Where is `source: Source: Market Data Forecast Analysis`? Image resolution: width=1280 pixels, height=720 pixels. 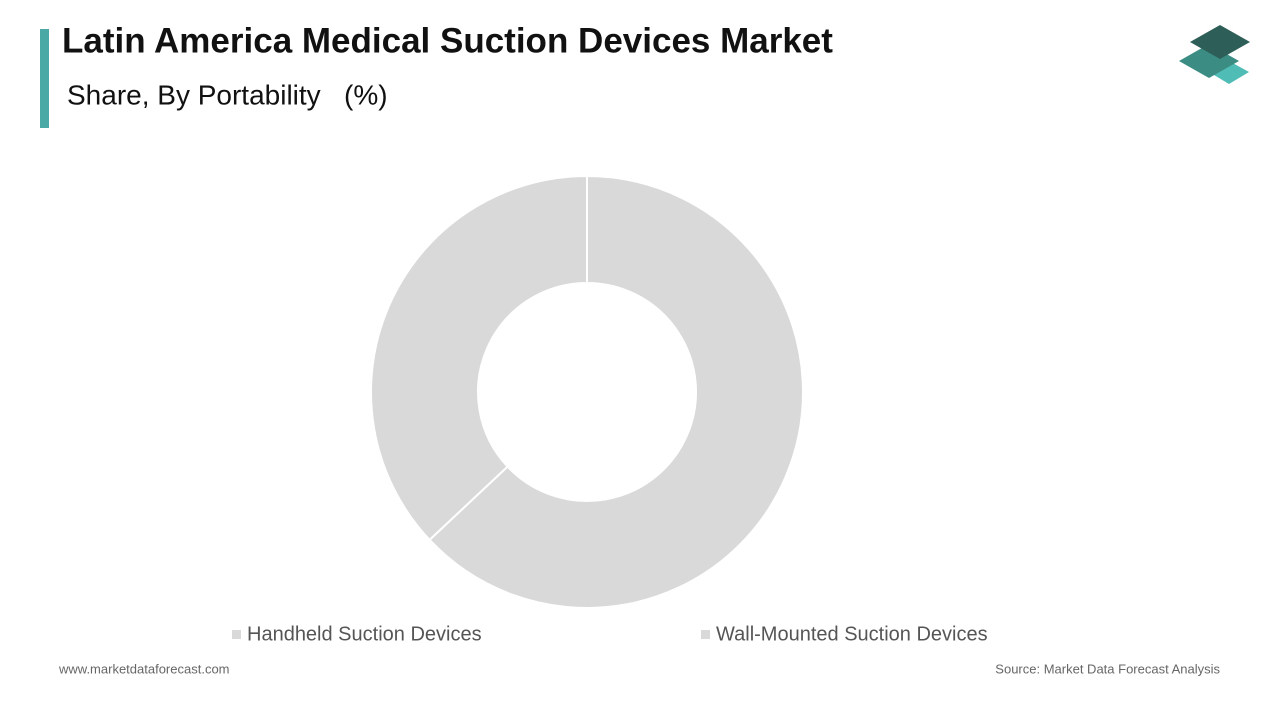
source: Source: Market Data Forecast Analysis is located at coordinates (1107, 668).